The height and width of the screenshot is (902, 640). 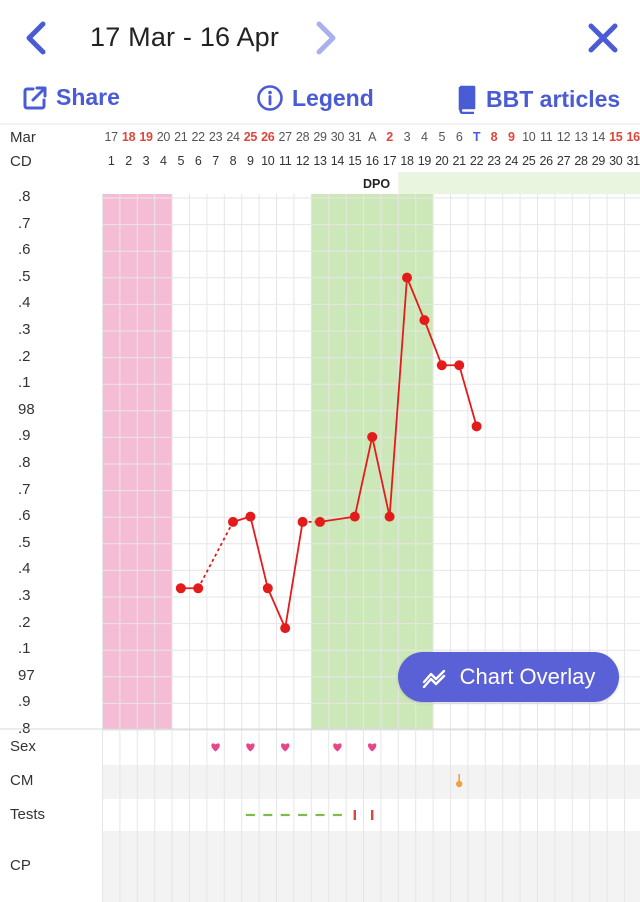 What do you see at coordinates (21, 161) in the screenshot?
I see `cycle-day-label: CD` at bounding box center [21, 161].